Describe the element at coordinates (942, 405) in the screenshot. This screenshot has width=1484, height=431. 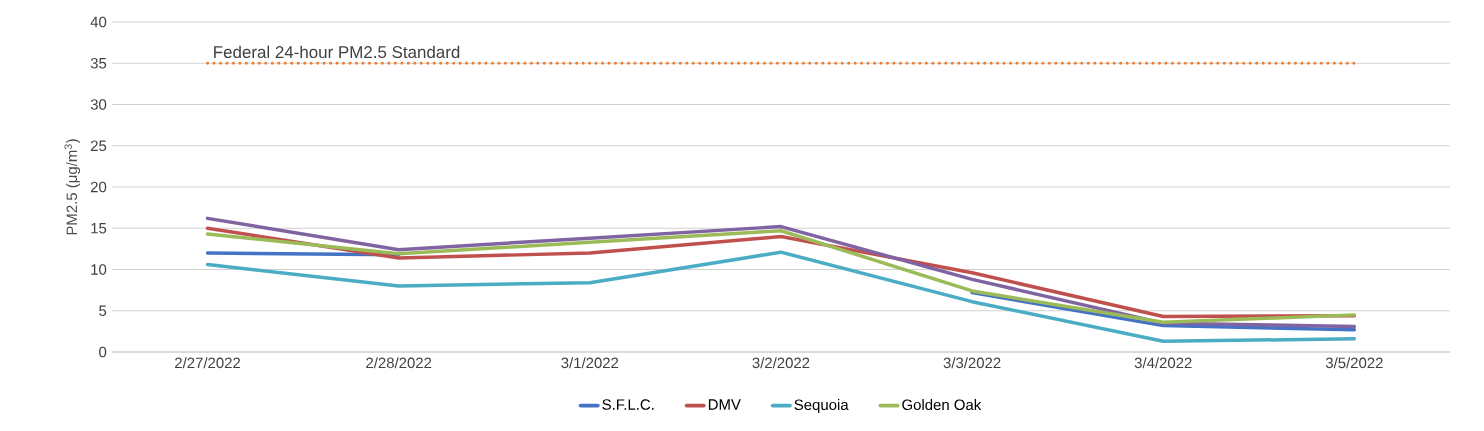
I see `legend-label: Golden Oak` at that location.